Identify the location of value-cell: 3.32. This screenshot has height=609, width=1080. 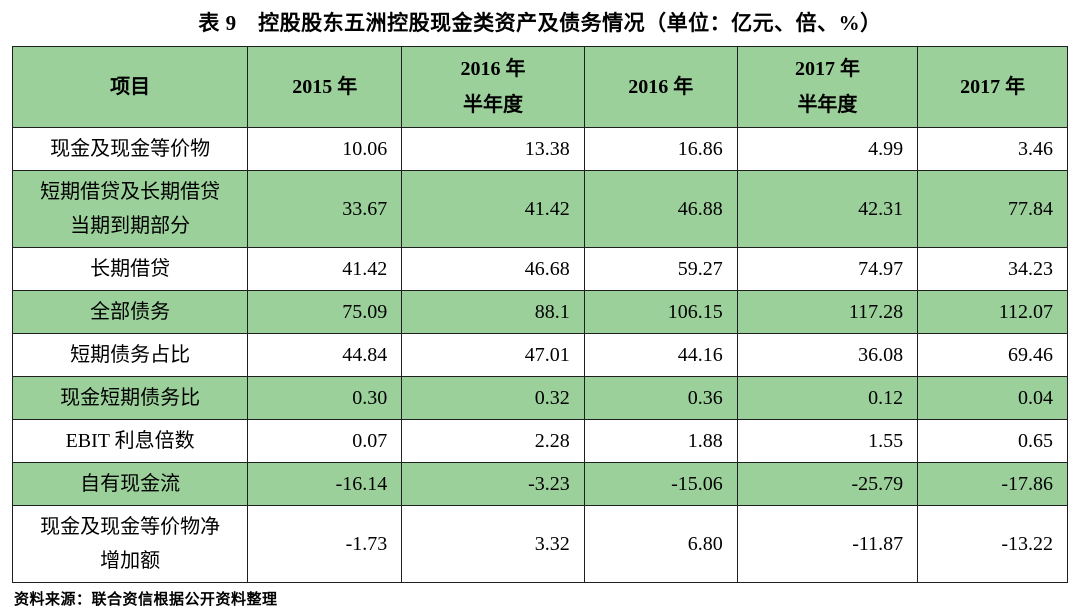
(493, 544).